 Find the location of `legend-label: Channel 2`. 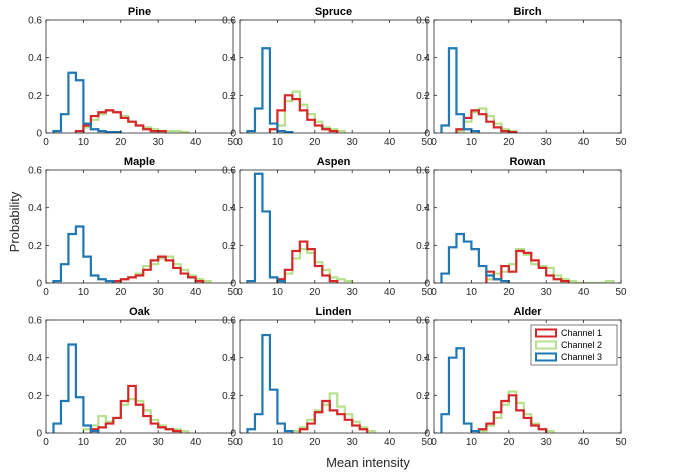

legend-label: Channel 2 is located at coordinates (581, 345).